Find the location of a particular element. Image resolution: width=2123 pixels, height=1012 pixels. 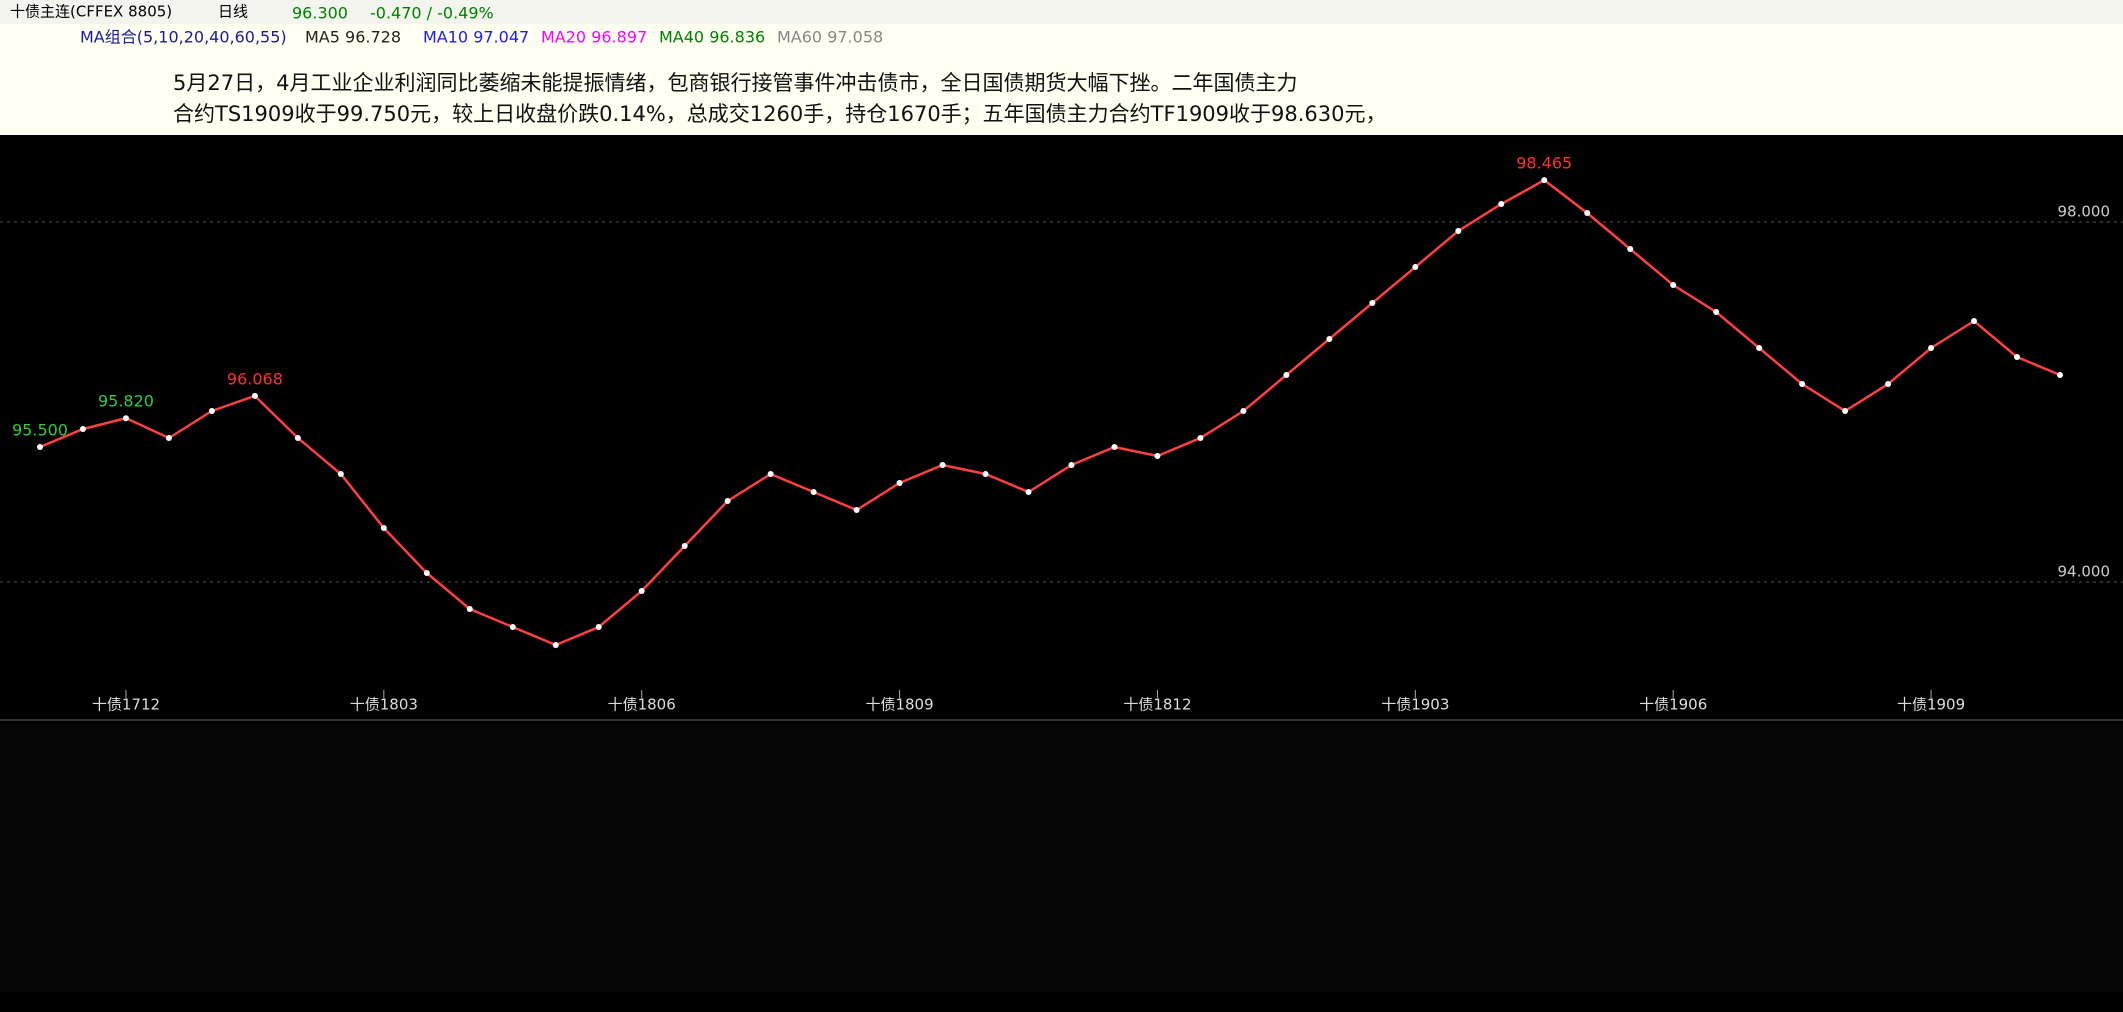

extreme-label: 95.820 is located at coordinates (126, 401).